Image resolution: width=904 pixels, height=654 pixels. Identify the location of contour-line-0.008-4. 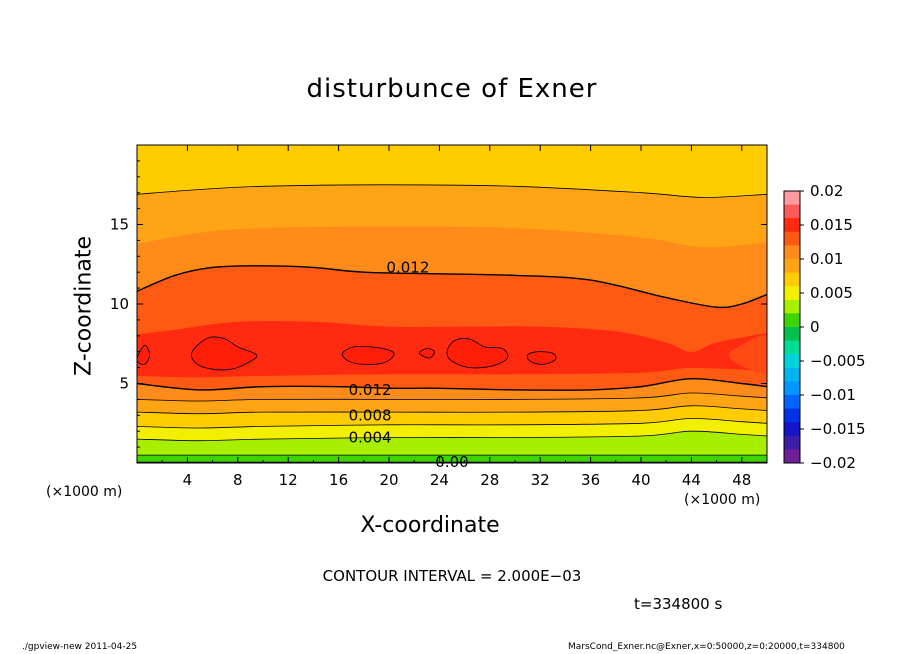
(452, 410).